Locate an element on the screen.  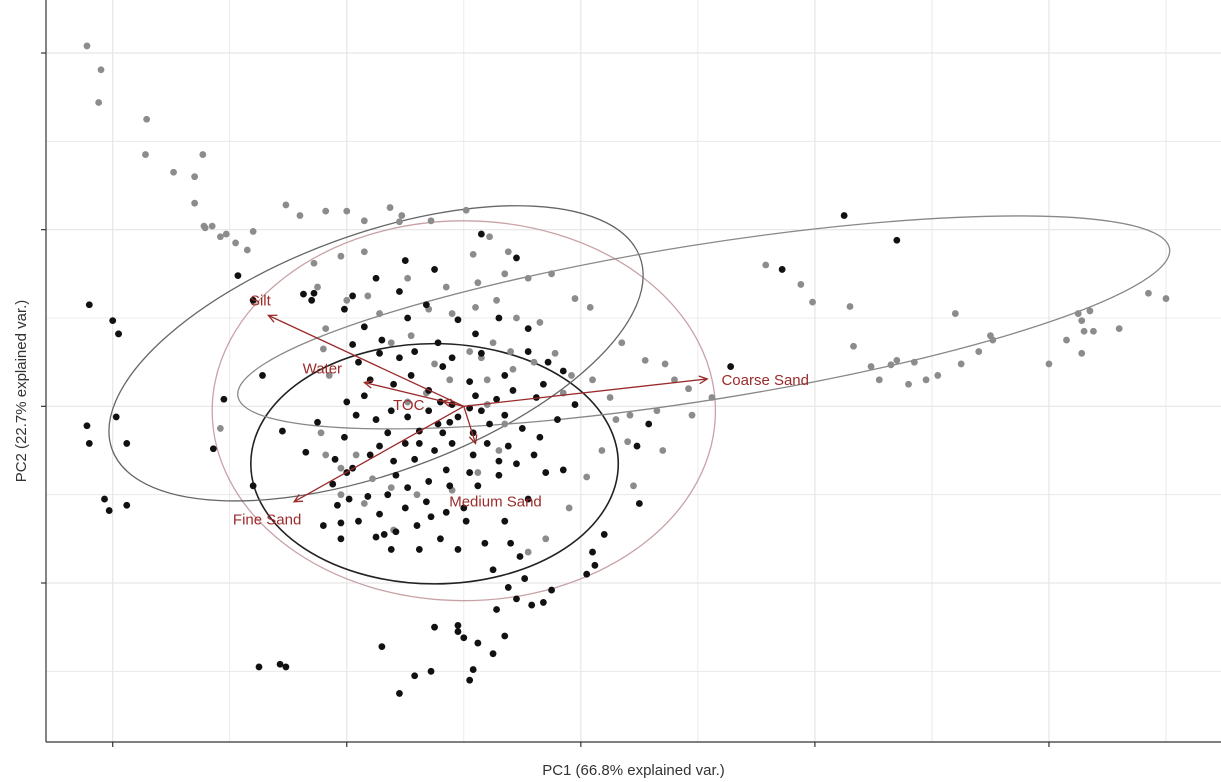
x-axis-title: PC1 (66.8% explained var.) is located at coordinates (633, 770).